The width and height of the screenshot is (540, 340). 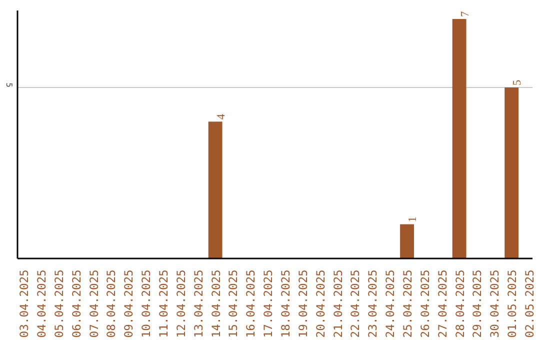 What do you see at coordinates (221, 117) in the screenshot?
I see `data-label: 4` at bounding box center [221, 117].